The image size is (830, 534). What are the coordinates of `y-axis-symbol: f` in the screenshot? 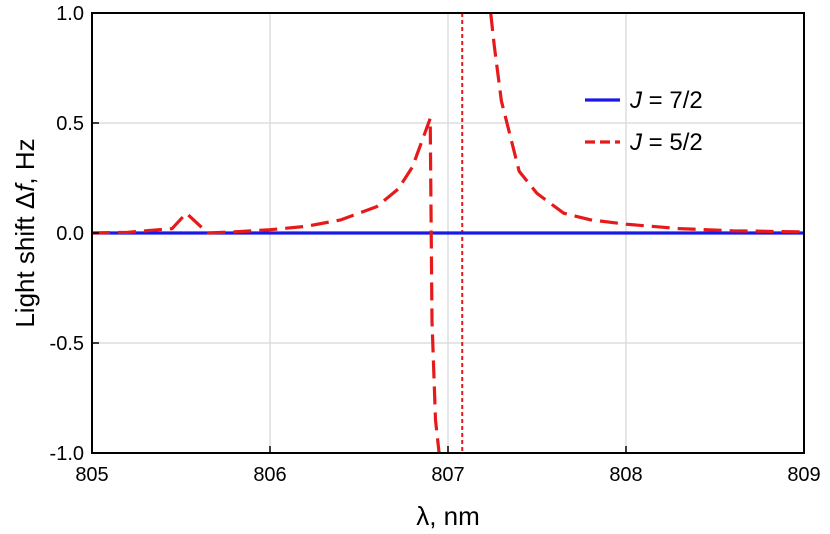 It's located at (25, 187).